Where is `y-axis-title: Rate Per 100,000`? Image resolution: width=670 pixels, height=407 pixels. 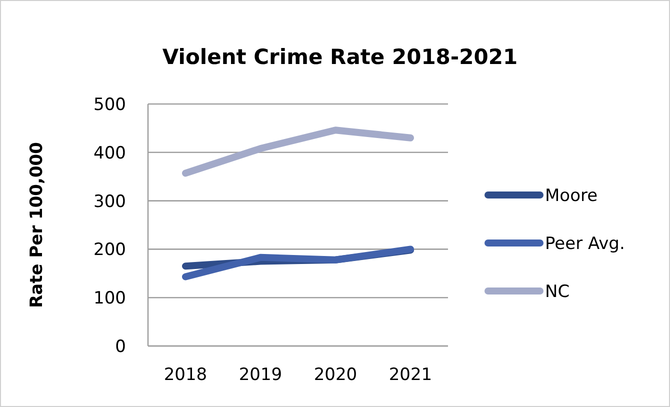
y-axis-title: Rate Per 100,000 is located at coordinates (37, 225).